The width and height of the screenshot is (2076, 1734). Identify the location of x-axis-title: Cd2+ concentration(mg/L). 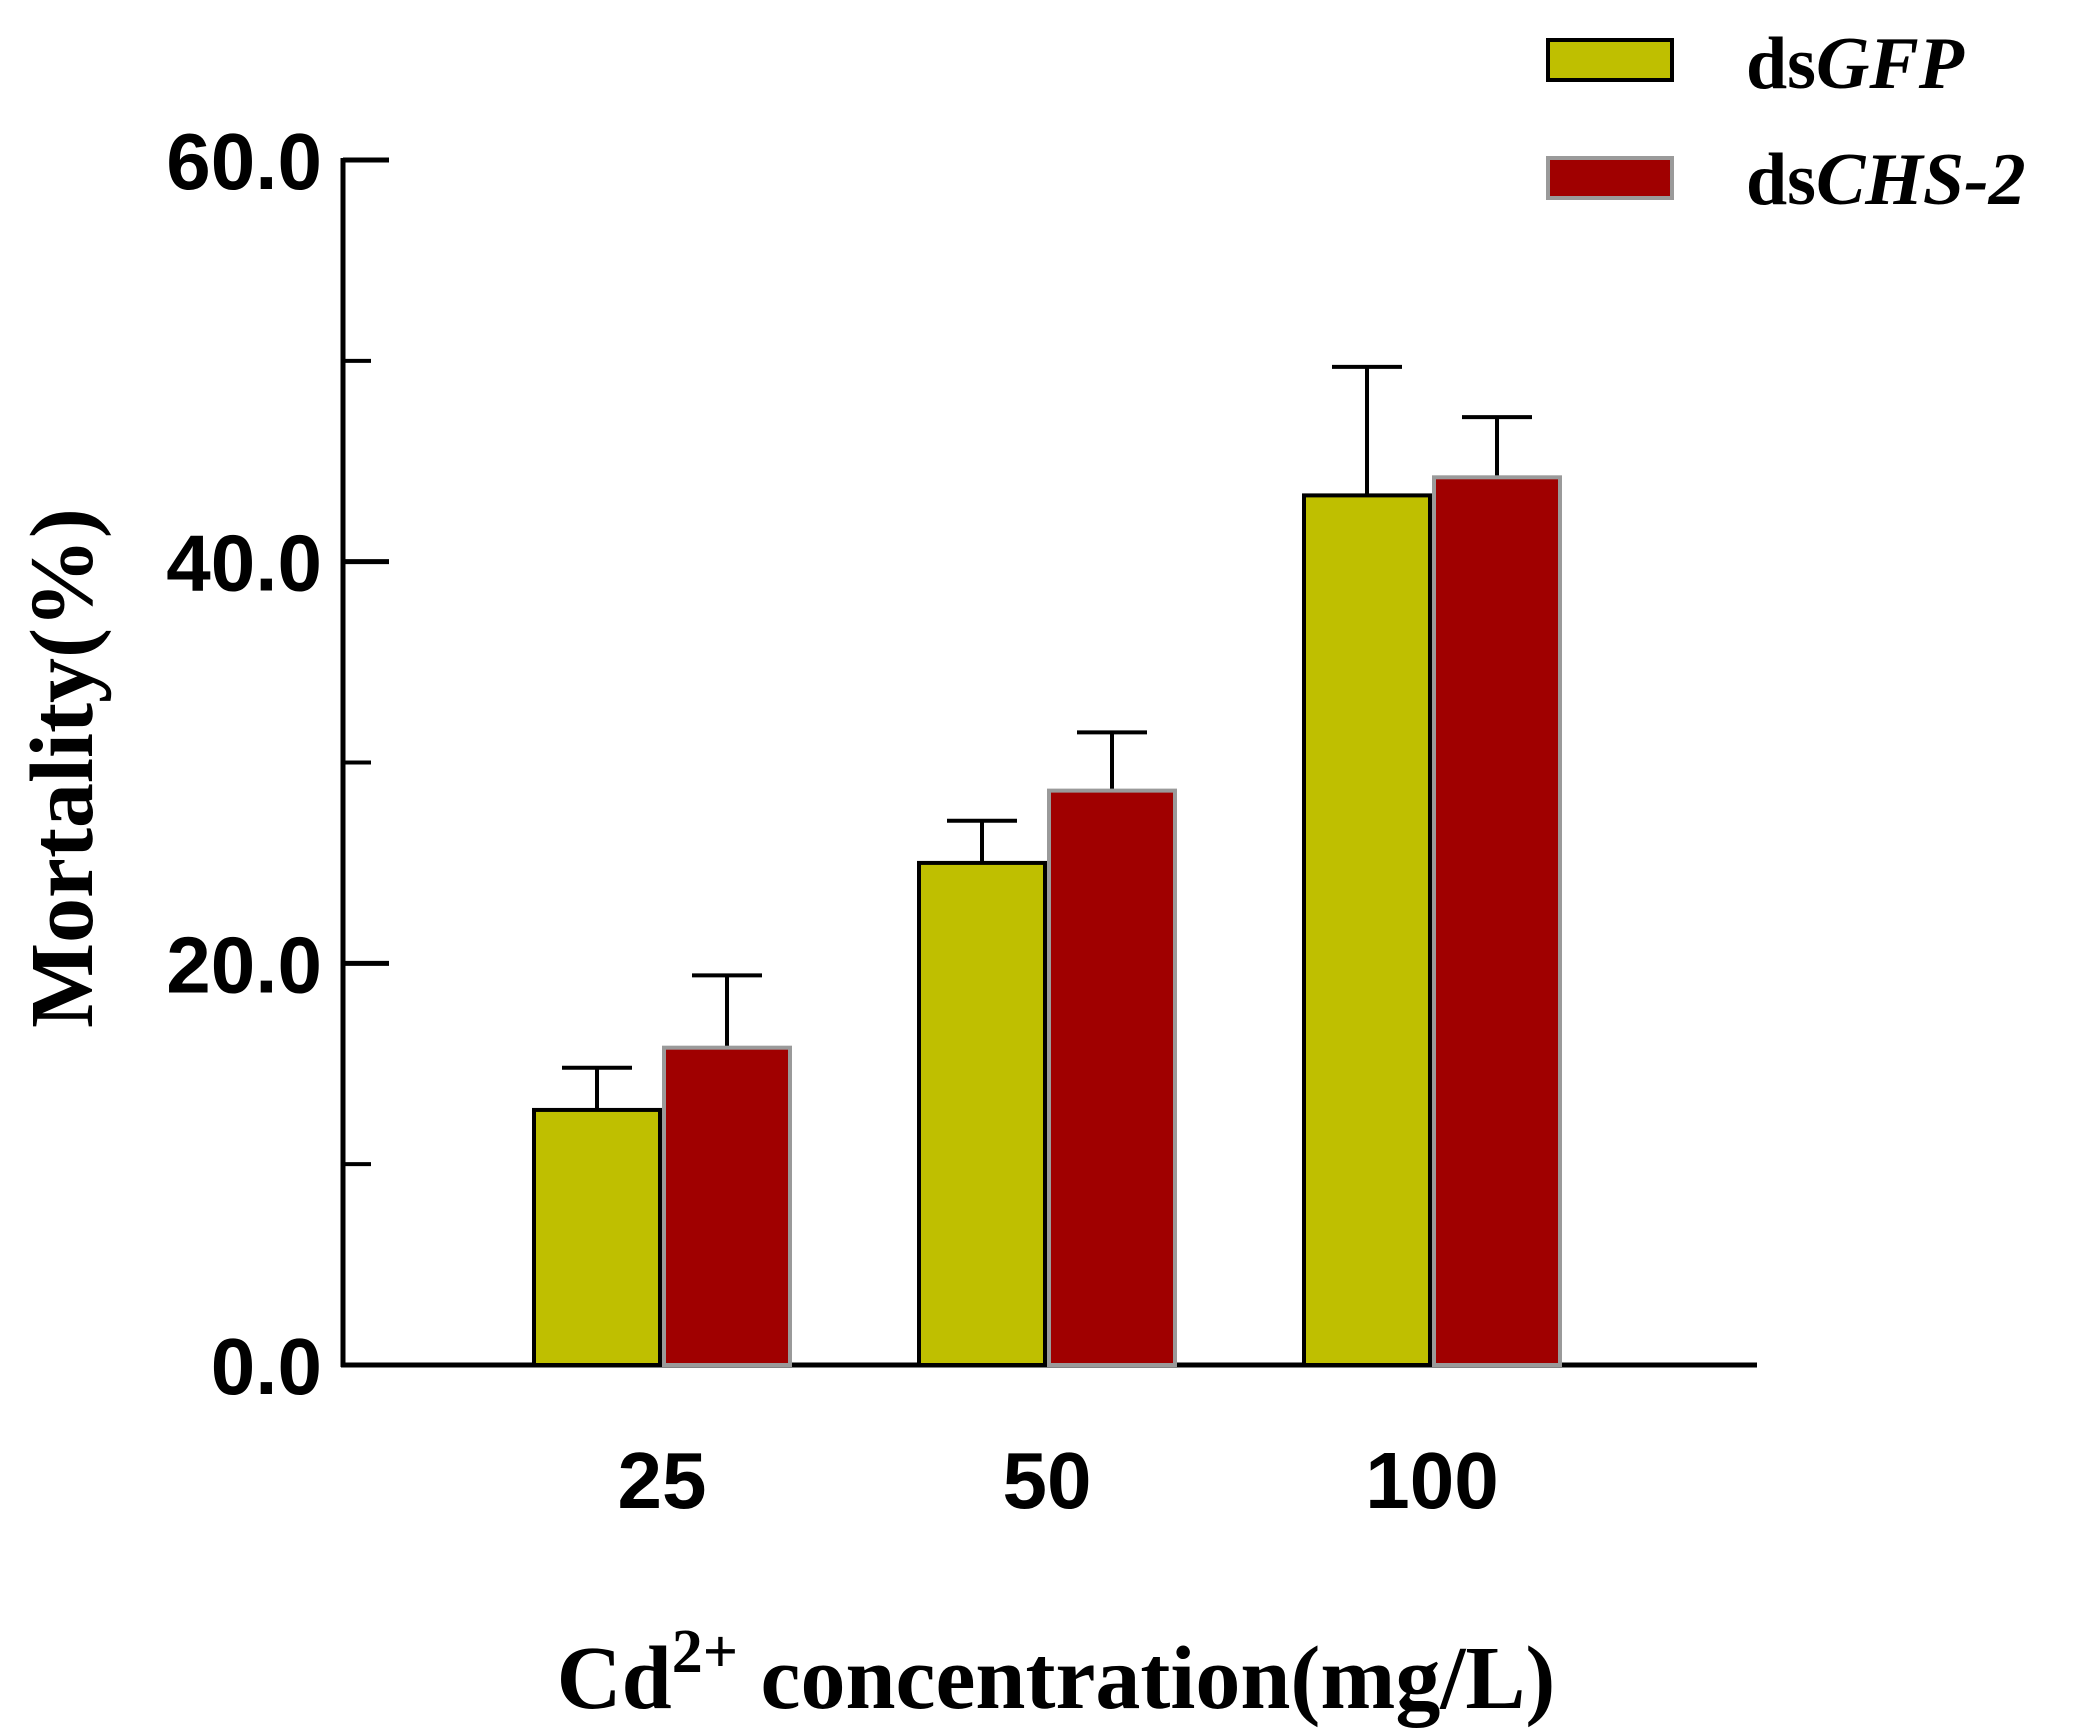
(1056, 1673).